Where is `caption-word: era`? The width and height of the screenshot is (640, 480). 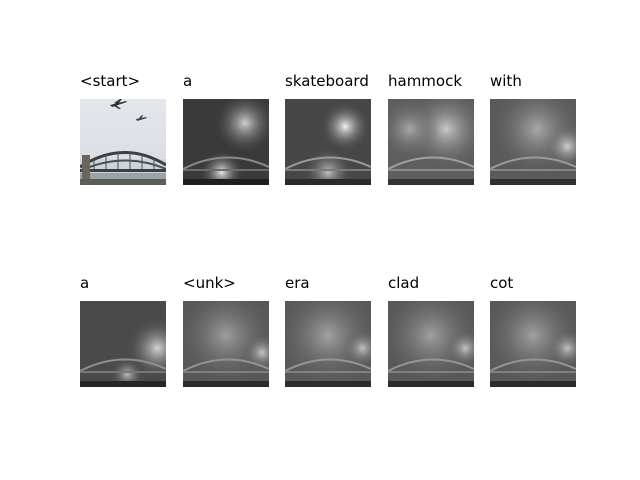
caption-word: era is located at coordinates (297, 283).